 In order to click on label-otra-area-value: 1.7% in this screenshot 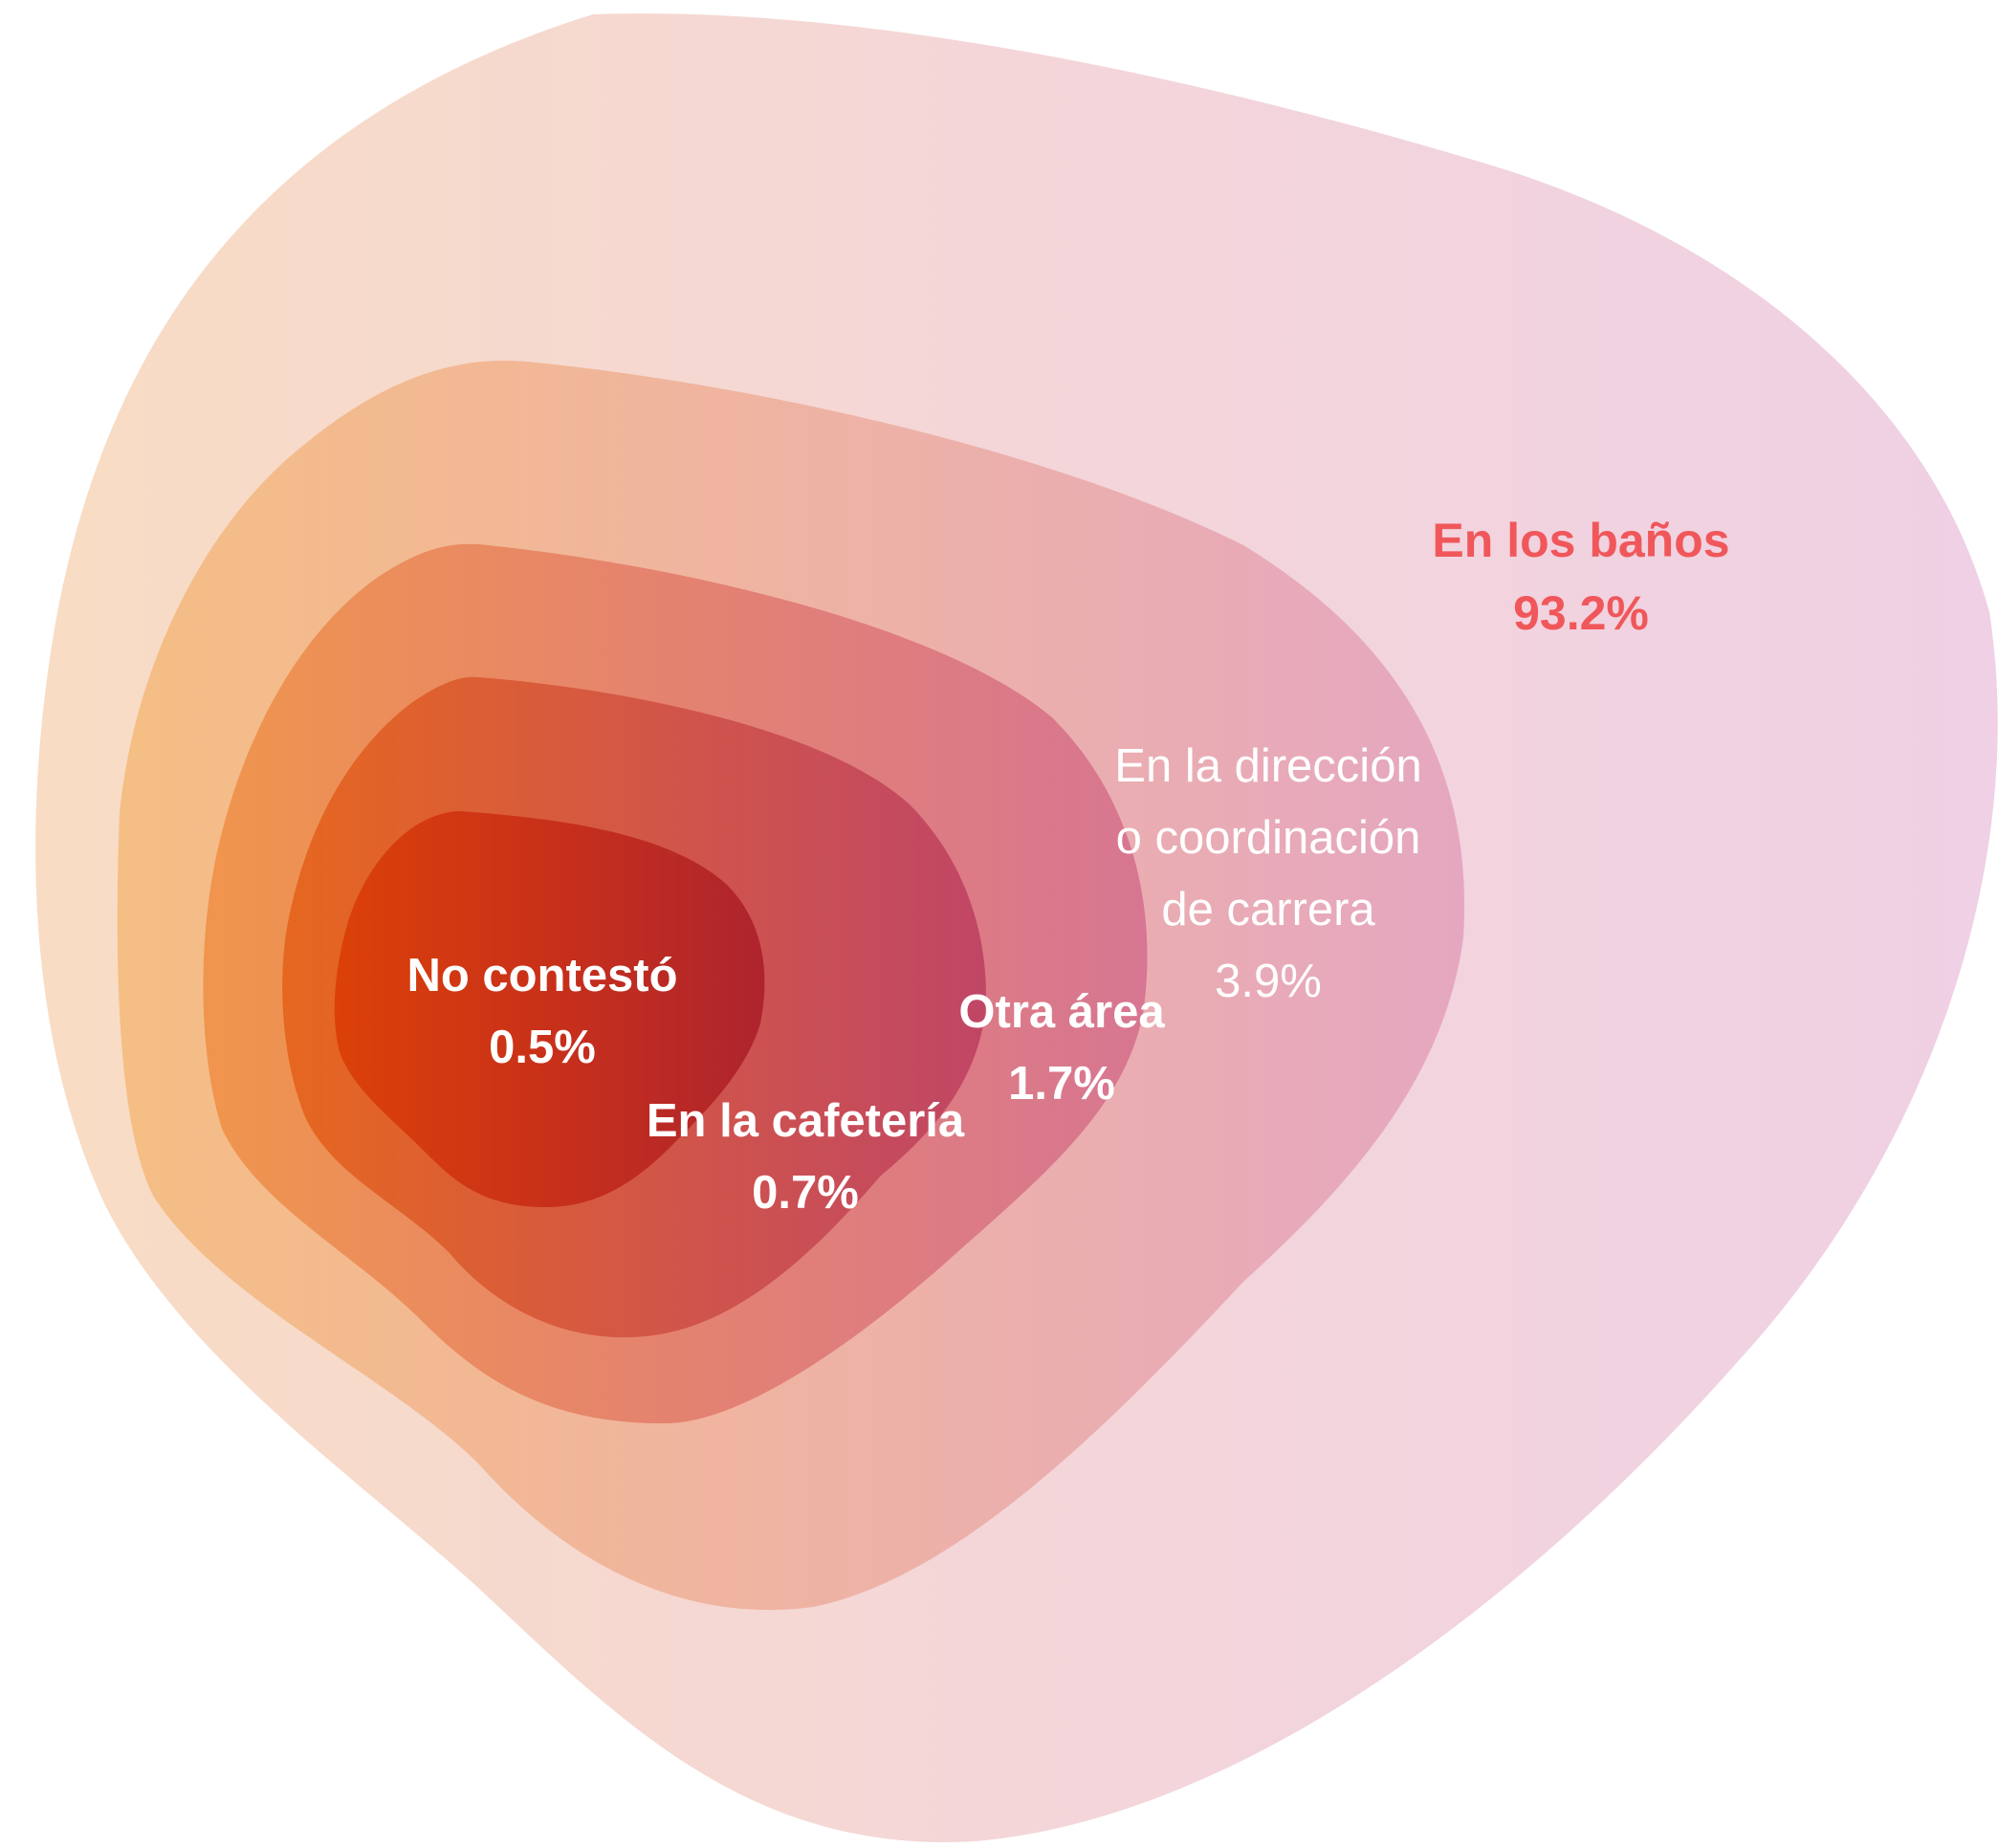, I will do `click(1061, 1084)`.